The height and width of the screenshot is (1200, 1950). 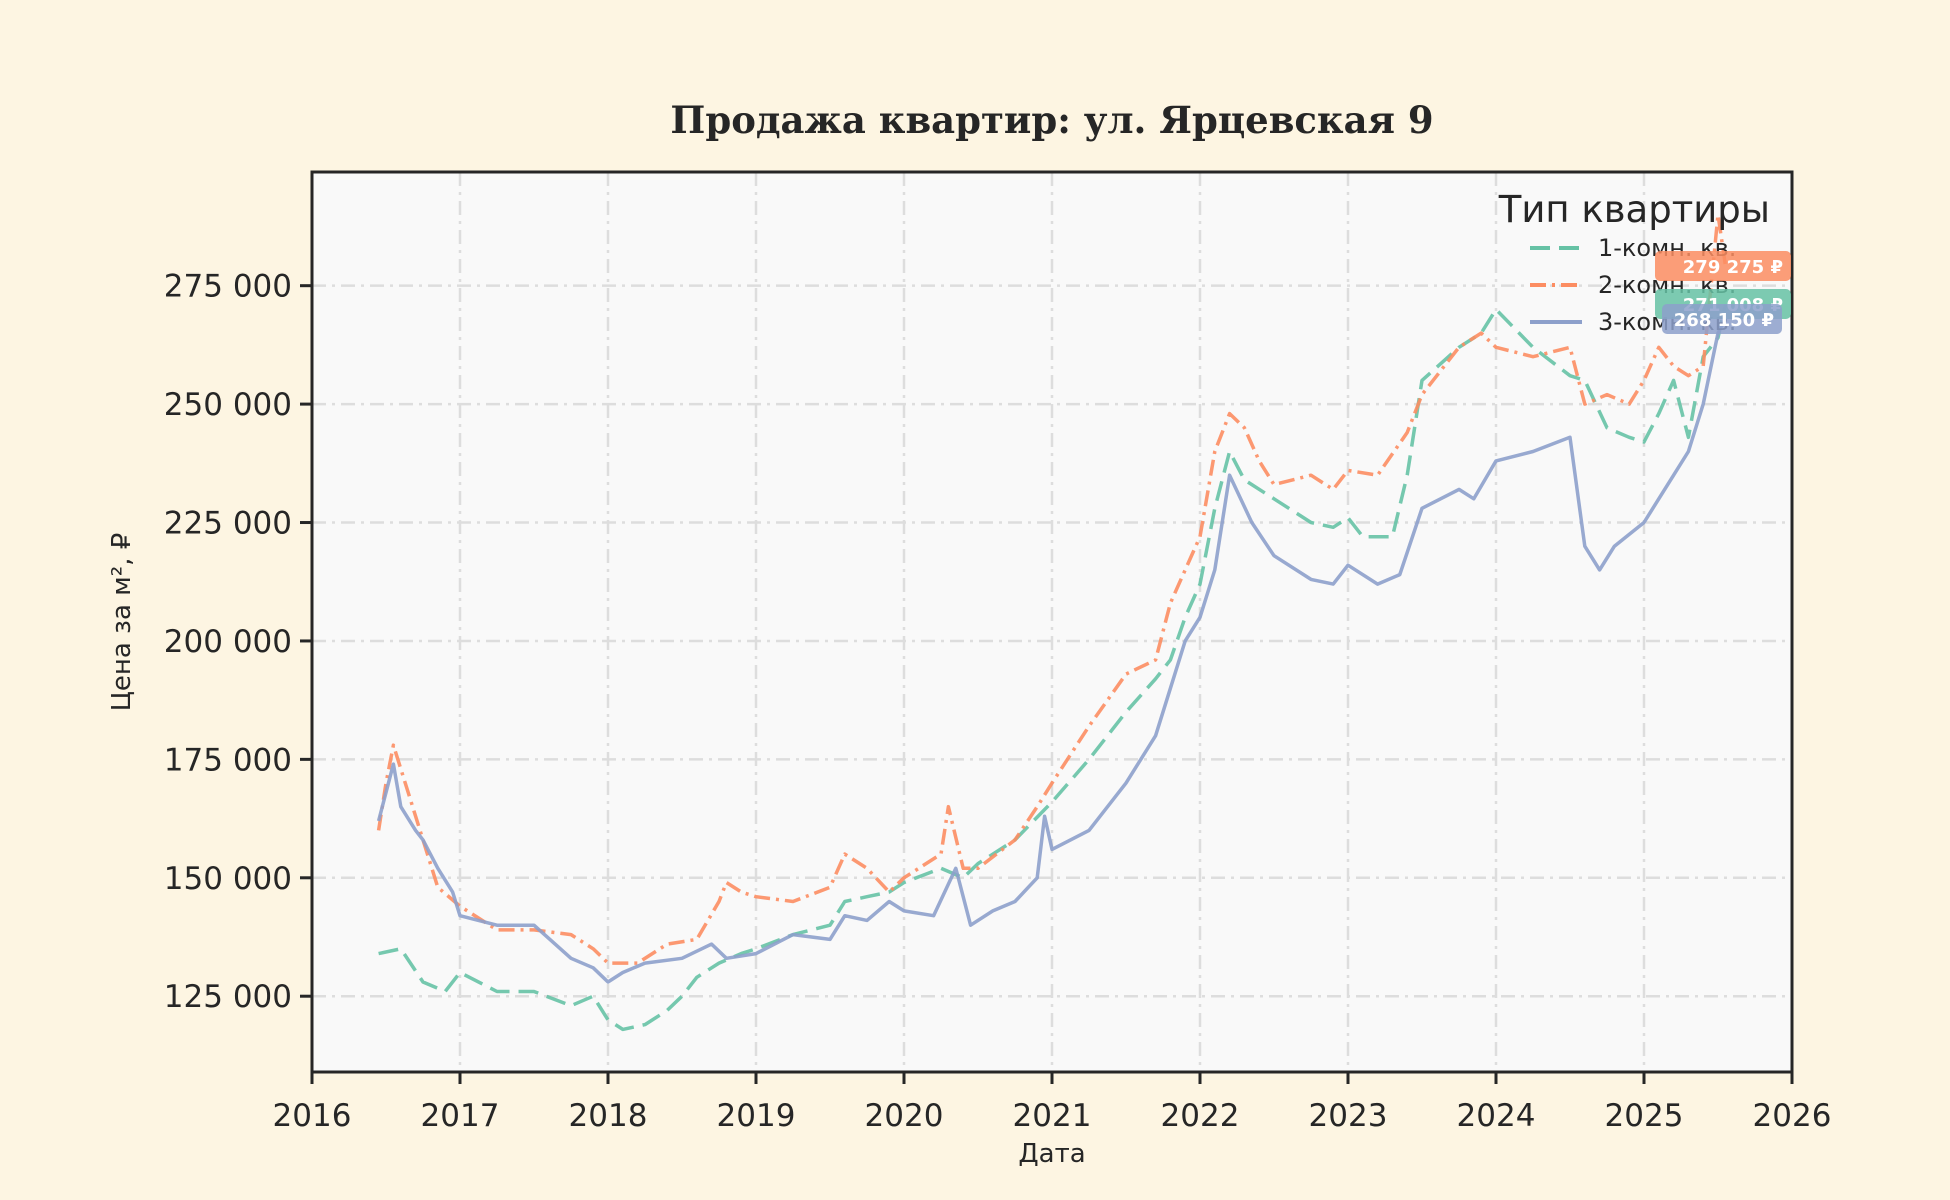 I want to click on end-label-3: 268 150 ₽, so click(x=1722, y=319).